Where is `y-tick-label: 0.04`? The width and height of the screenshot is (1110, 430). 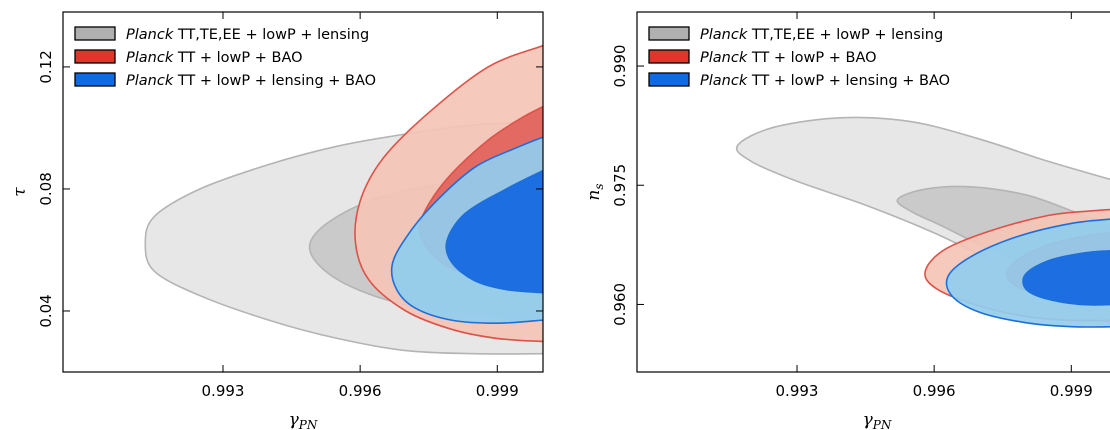 y-tick-label: 0.04 is located at coordinates (46, 310).